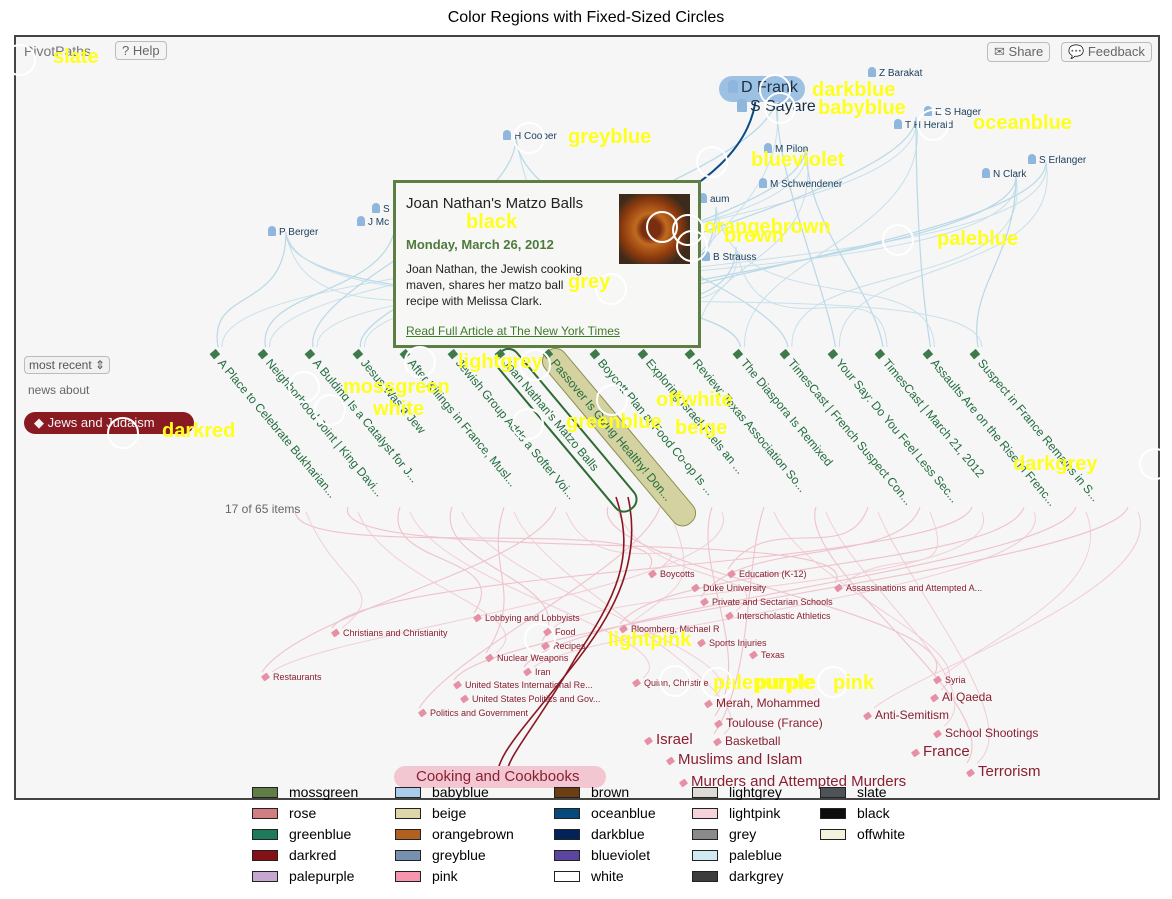 This screenshot has height=899, width=1172. Describe the element at coordinates (67, 365) in the screenshot. I see `sort-select: most recent ⇕` at that location.